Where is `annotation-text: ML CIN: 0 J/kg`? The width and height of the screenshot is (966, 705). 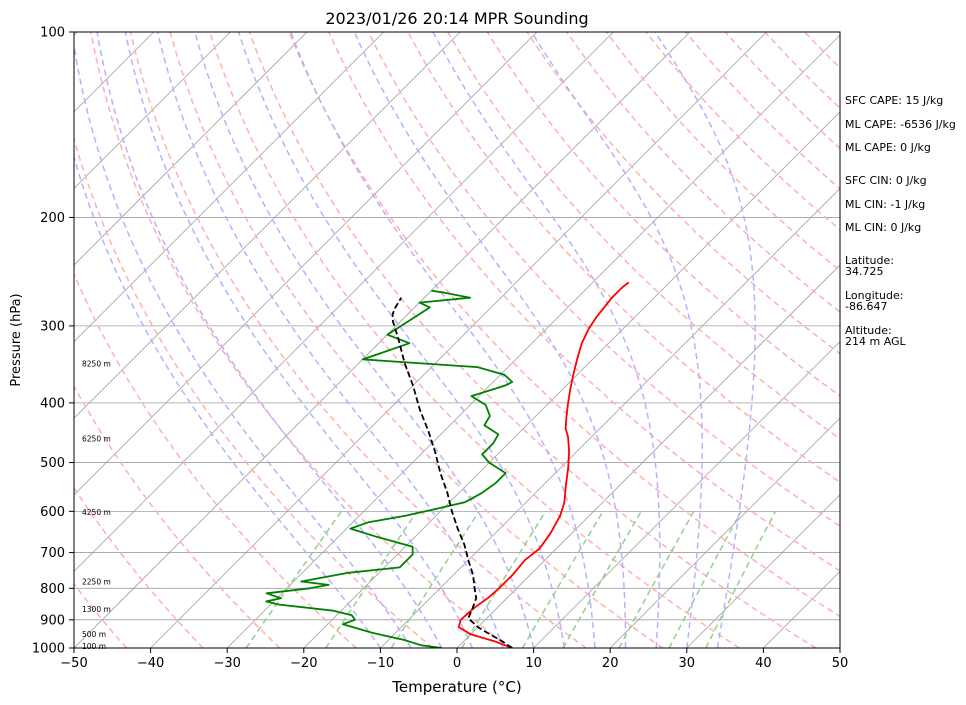
annotation-text: ML CIN: 0 J/kg is located at coordinates (883, 227).